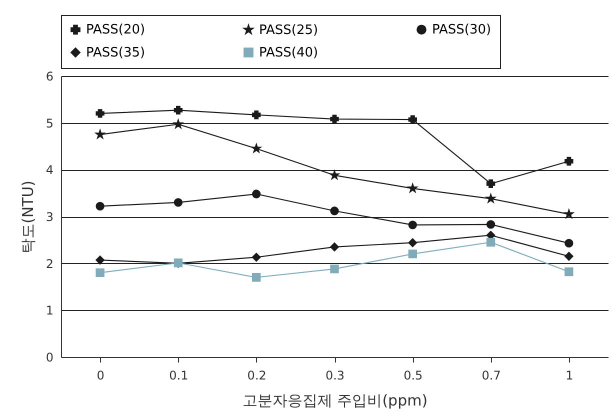 The image size is (612, 416). What do you see at coordinates (288, 53) in the screenshot?
I see `legend-label: PASS(40)` at bounding box center [288, 53].